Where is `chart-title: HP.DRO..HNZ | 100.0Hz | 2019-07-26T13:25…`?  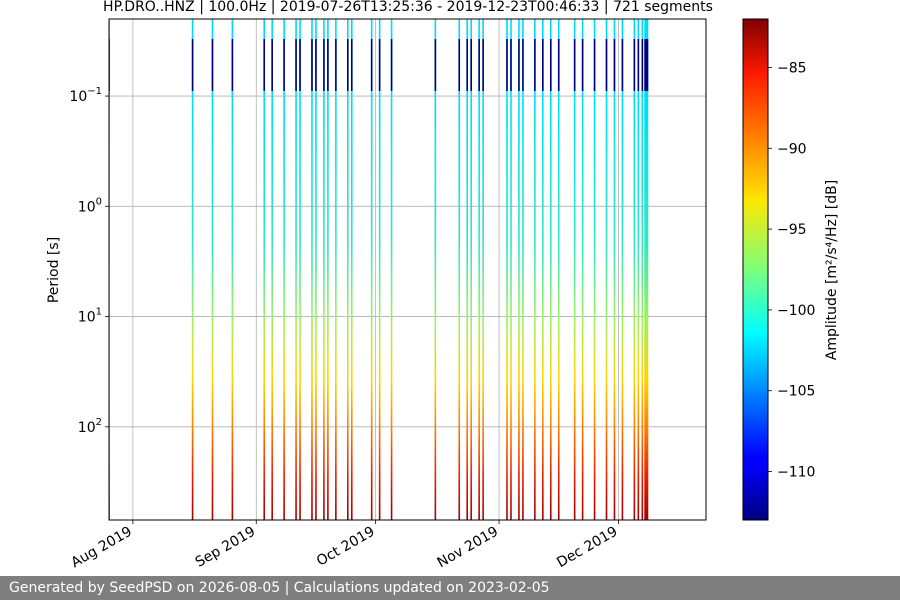 chart-title: HP.DRO..HNZ | 100.0Hz | 2019-07-26T13:25… is located at coordinates (408, 7).